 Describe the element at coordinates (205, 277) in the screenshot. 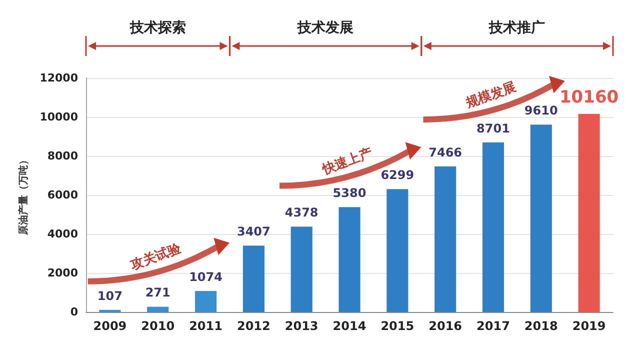

I see `data-label: 1074` at that location.